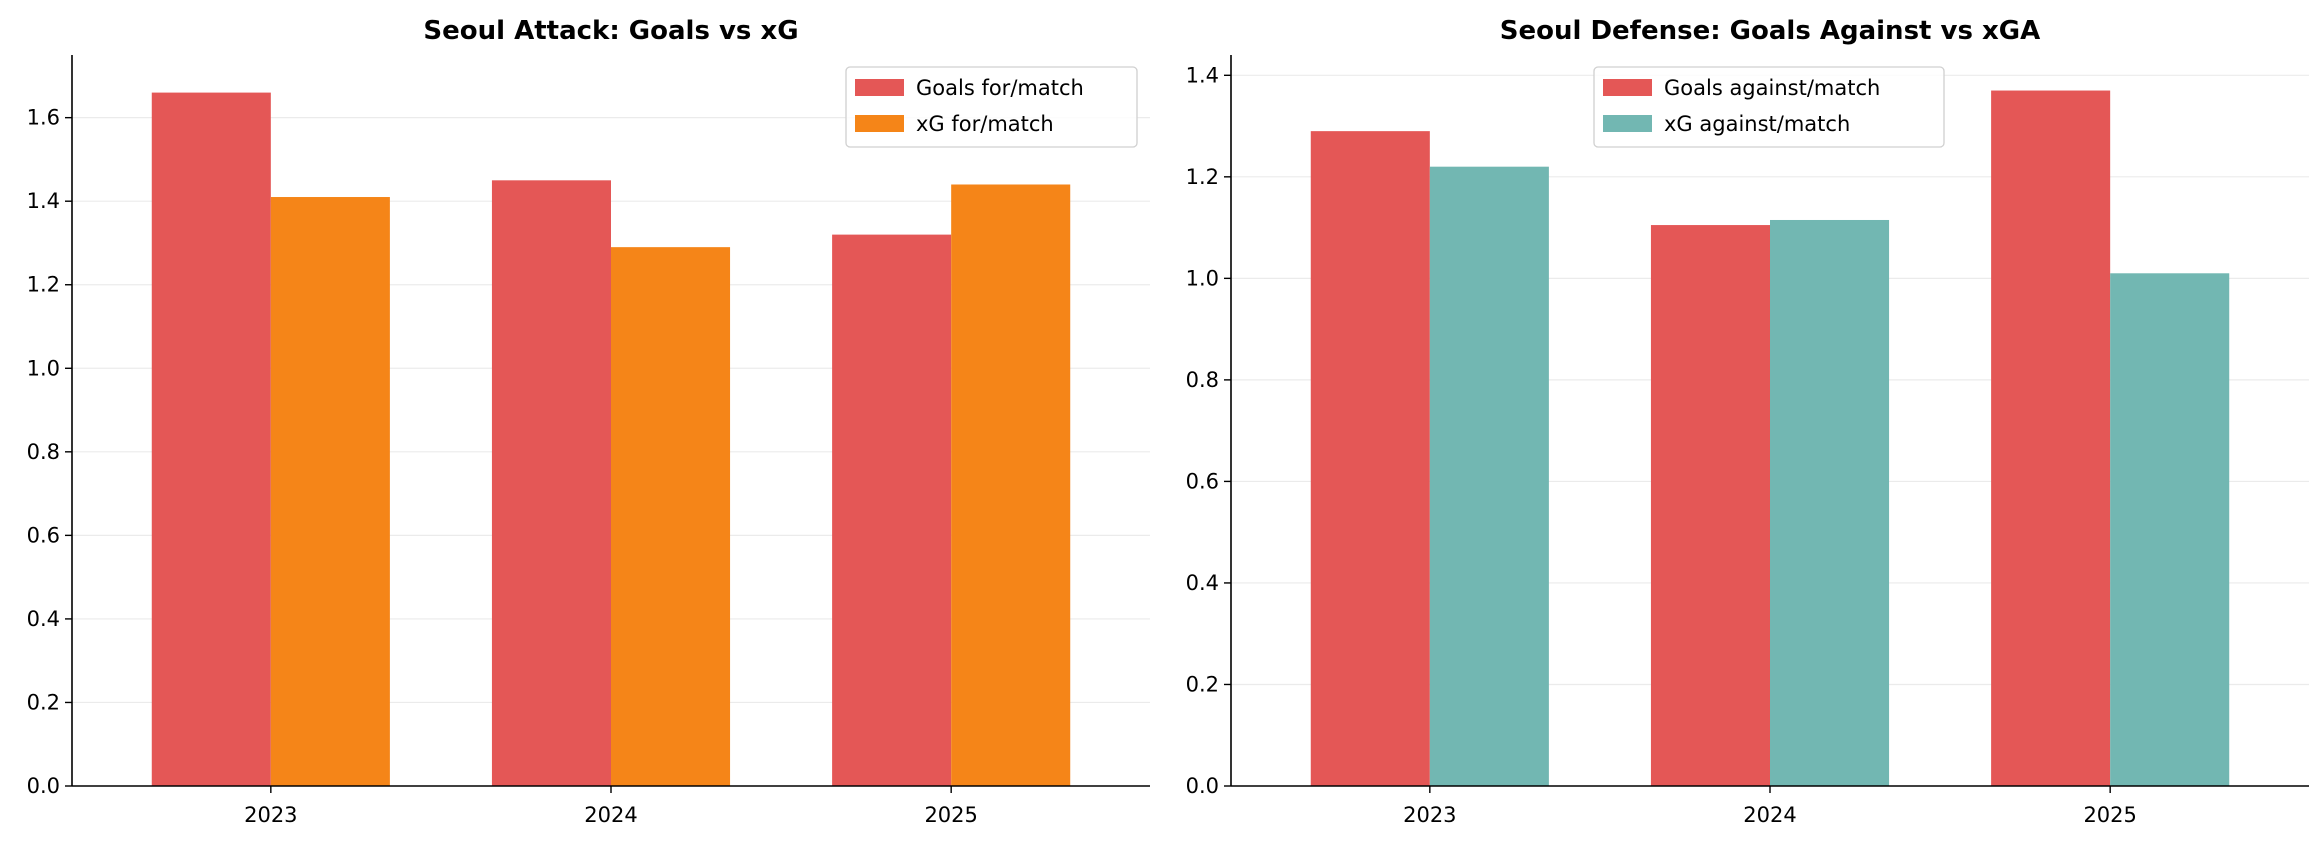  I want to click on y-tick-label: 1.6, so click(43, 118).